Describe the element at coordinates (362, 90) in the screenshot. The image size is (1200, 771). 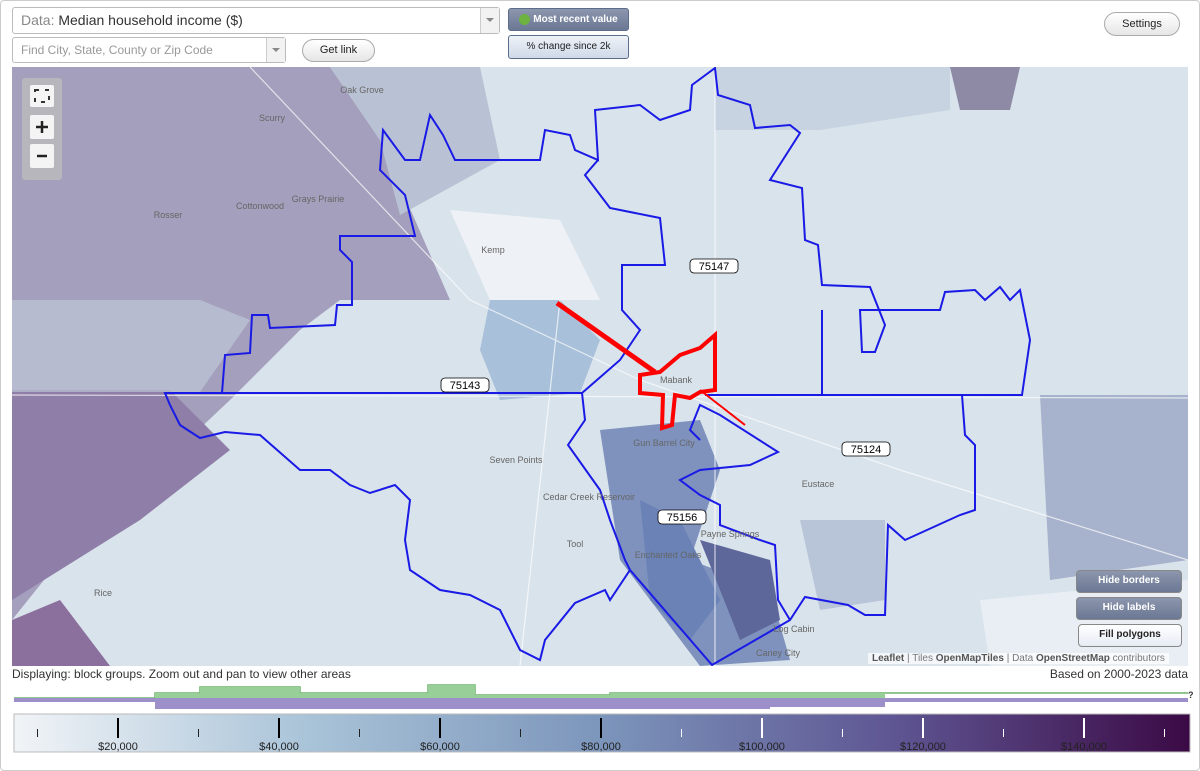
I see `place-label: Oak Grove` at that location.